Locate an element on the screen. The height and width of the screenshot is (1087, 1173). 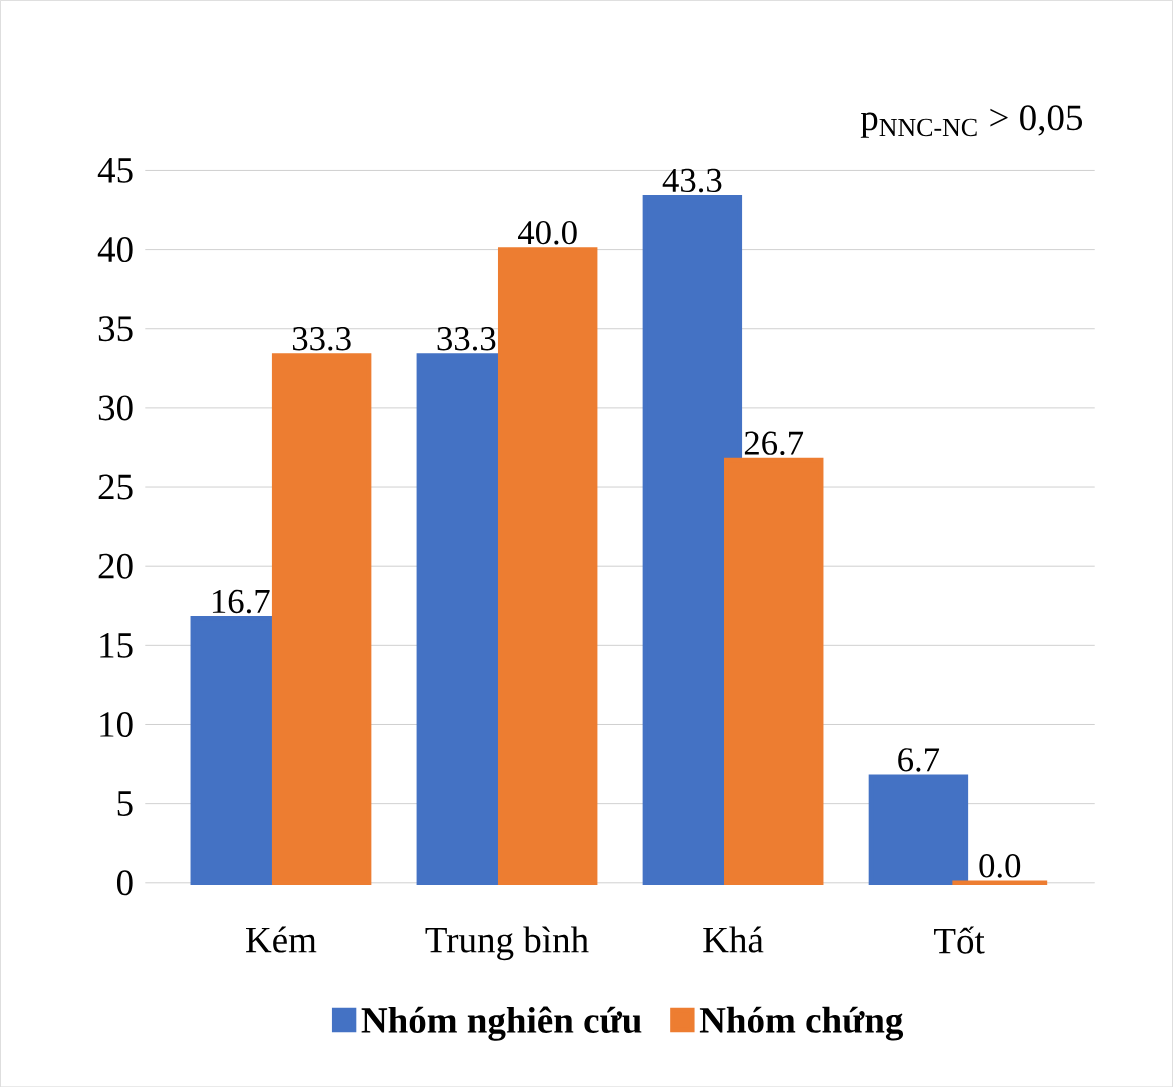
y-tick-label: 5 is located at coordinates (125, 803).